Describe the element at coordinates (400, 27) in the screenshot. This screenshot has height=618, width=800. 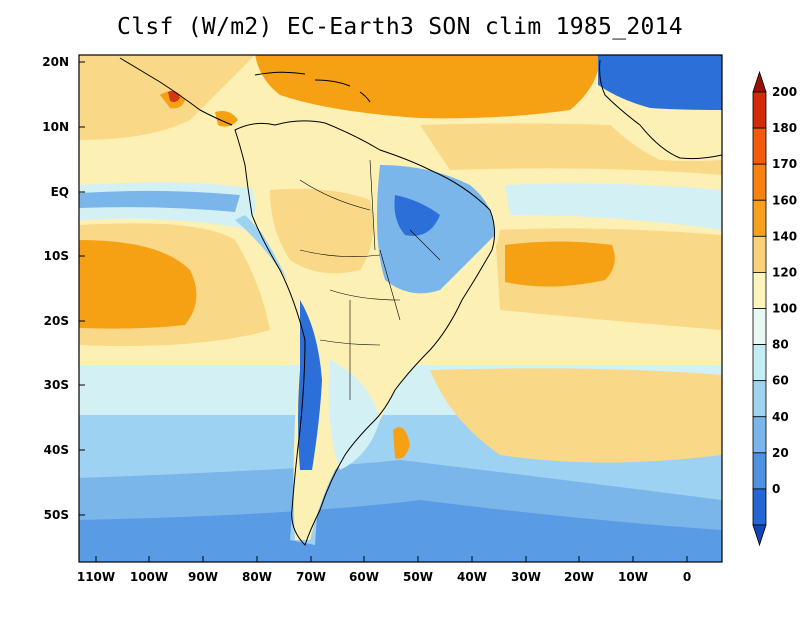
I see `chart-title: Clsf (W/m2) EC-Earth3 SON clim 1985_2014` at that location.